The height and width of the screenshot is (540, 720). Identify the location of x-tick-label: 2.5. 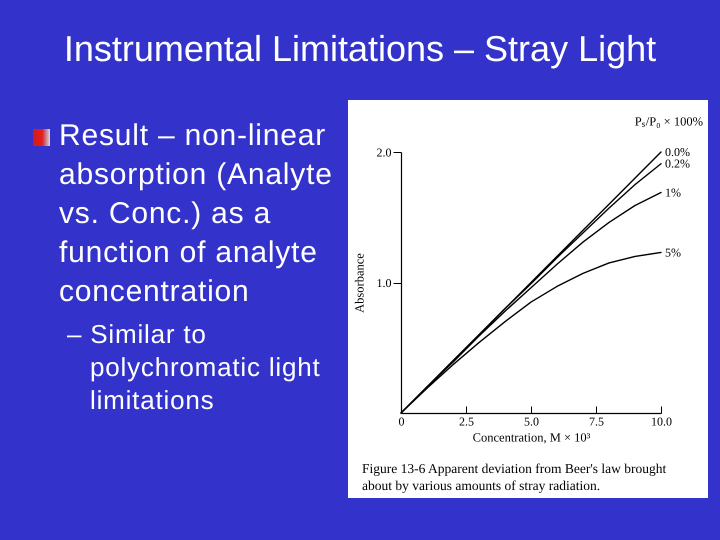
(466, 421).